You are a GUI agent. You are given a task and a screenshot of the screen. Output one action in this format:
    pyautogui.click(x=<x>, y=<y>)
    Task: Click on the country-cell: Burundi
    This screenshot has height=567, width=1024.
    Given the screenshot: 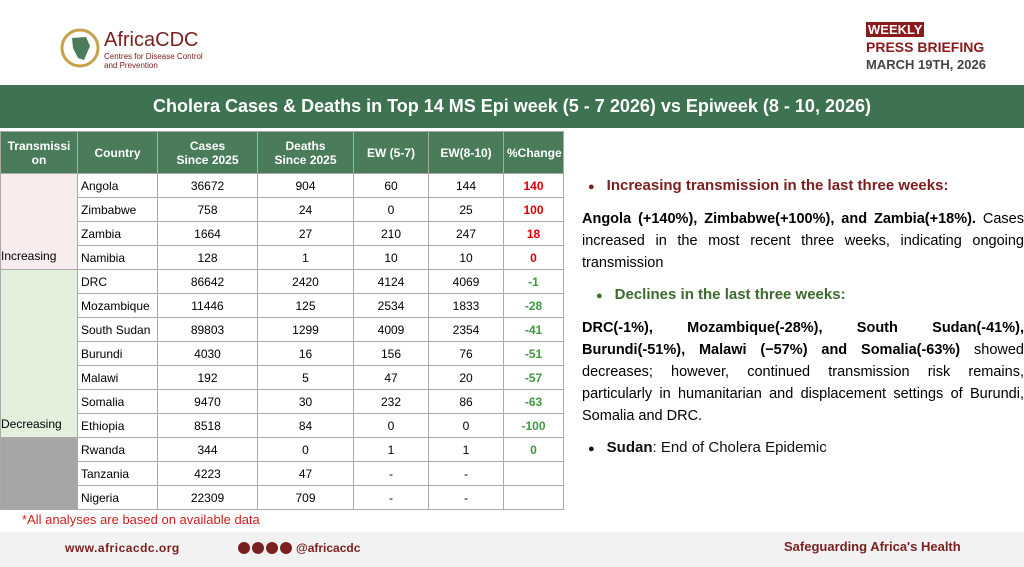 What is the action you would take?
    pyautogui.click(x=117, y=353)
    